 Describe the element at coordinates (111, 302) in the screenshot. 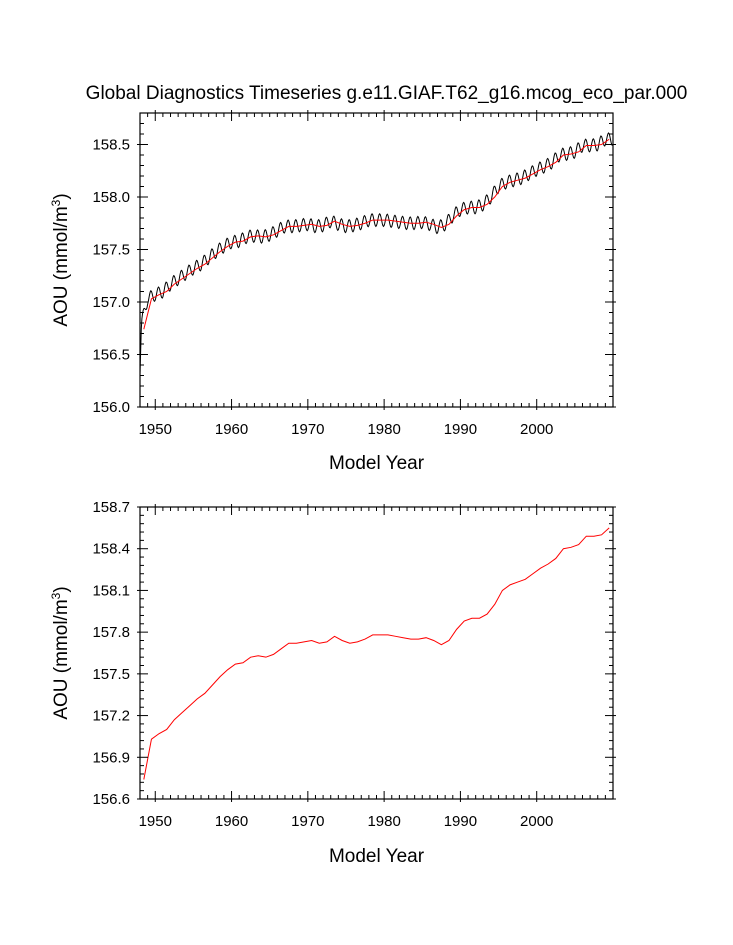

I see `y-tick-label: 157.0` at that location.